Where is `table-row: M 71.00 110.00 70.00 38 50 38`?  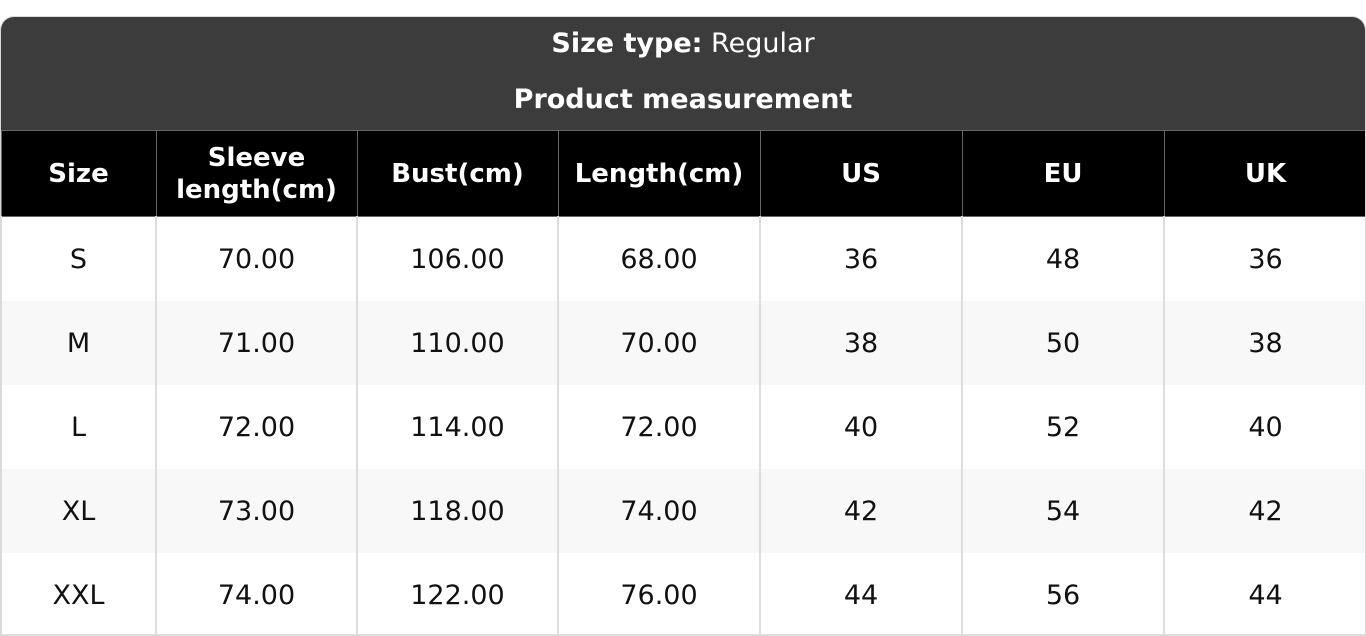
table-row: M 71.00 110.00 70.00 38 50 38 is located at coordinates (683, 343).